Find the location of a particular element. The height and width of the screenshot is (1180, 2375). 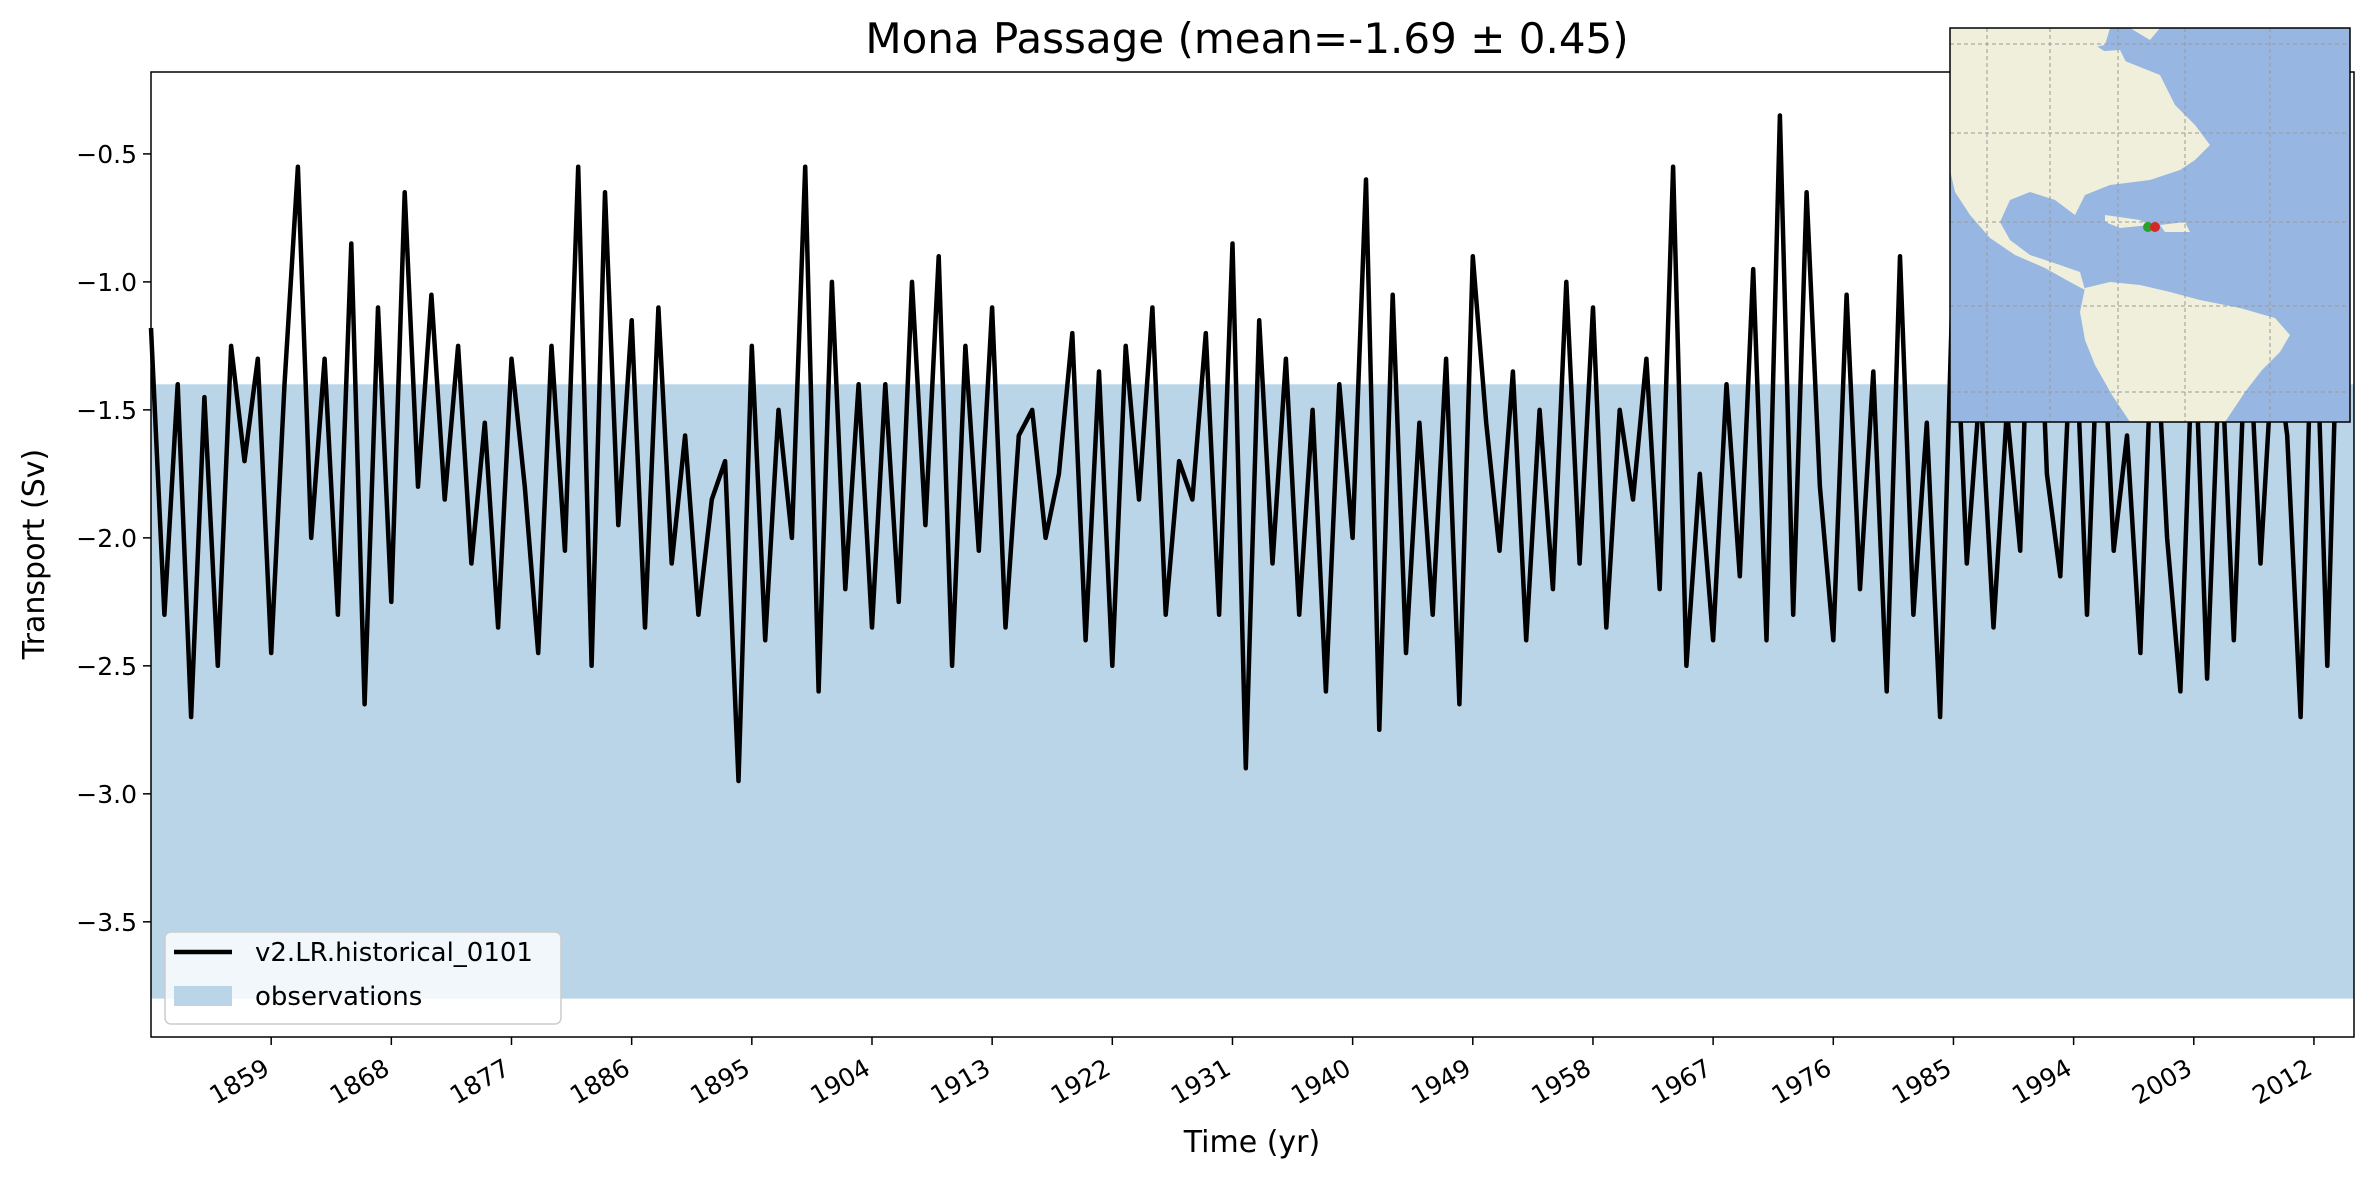

map-gridlines is located at coordinates (2150, 225).